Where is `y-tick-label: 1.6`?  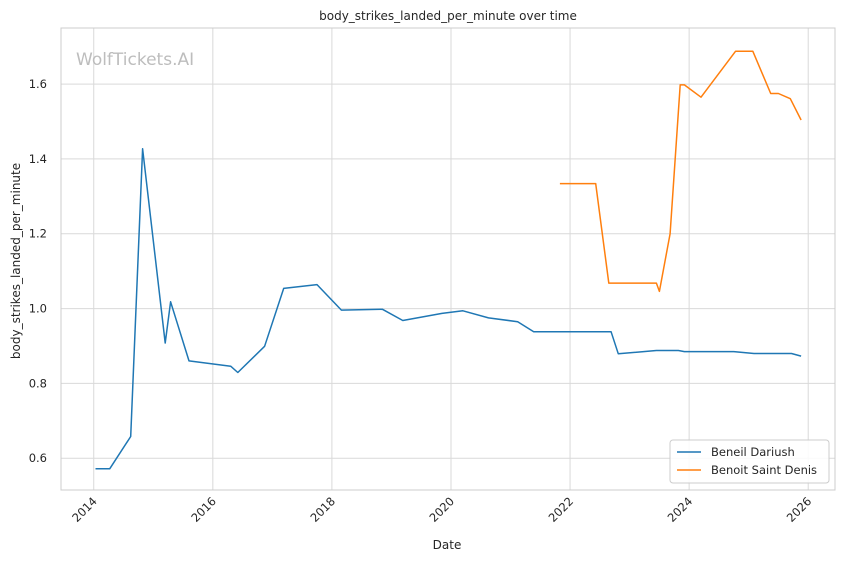 y-tick-label: 1.6 is located at coordinates (38, 84).